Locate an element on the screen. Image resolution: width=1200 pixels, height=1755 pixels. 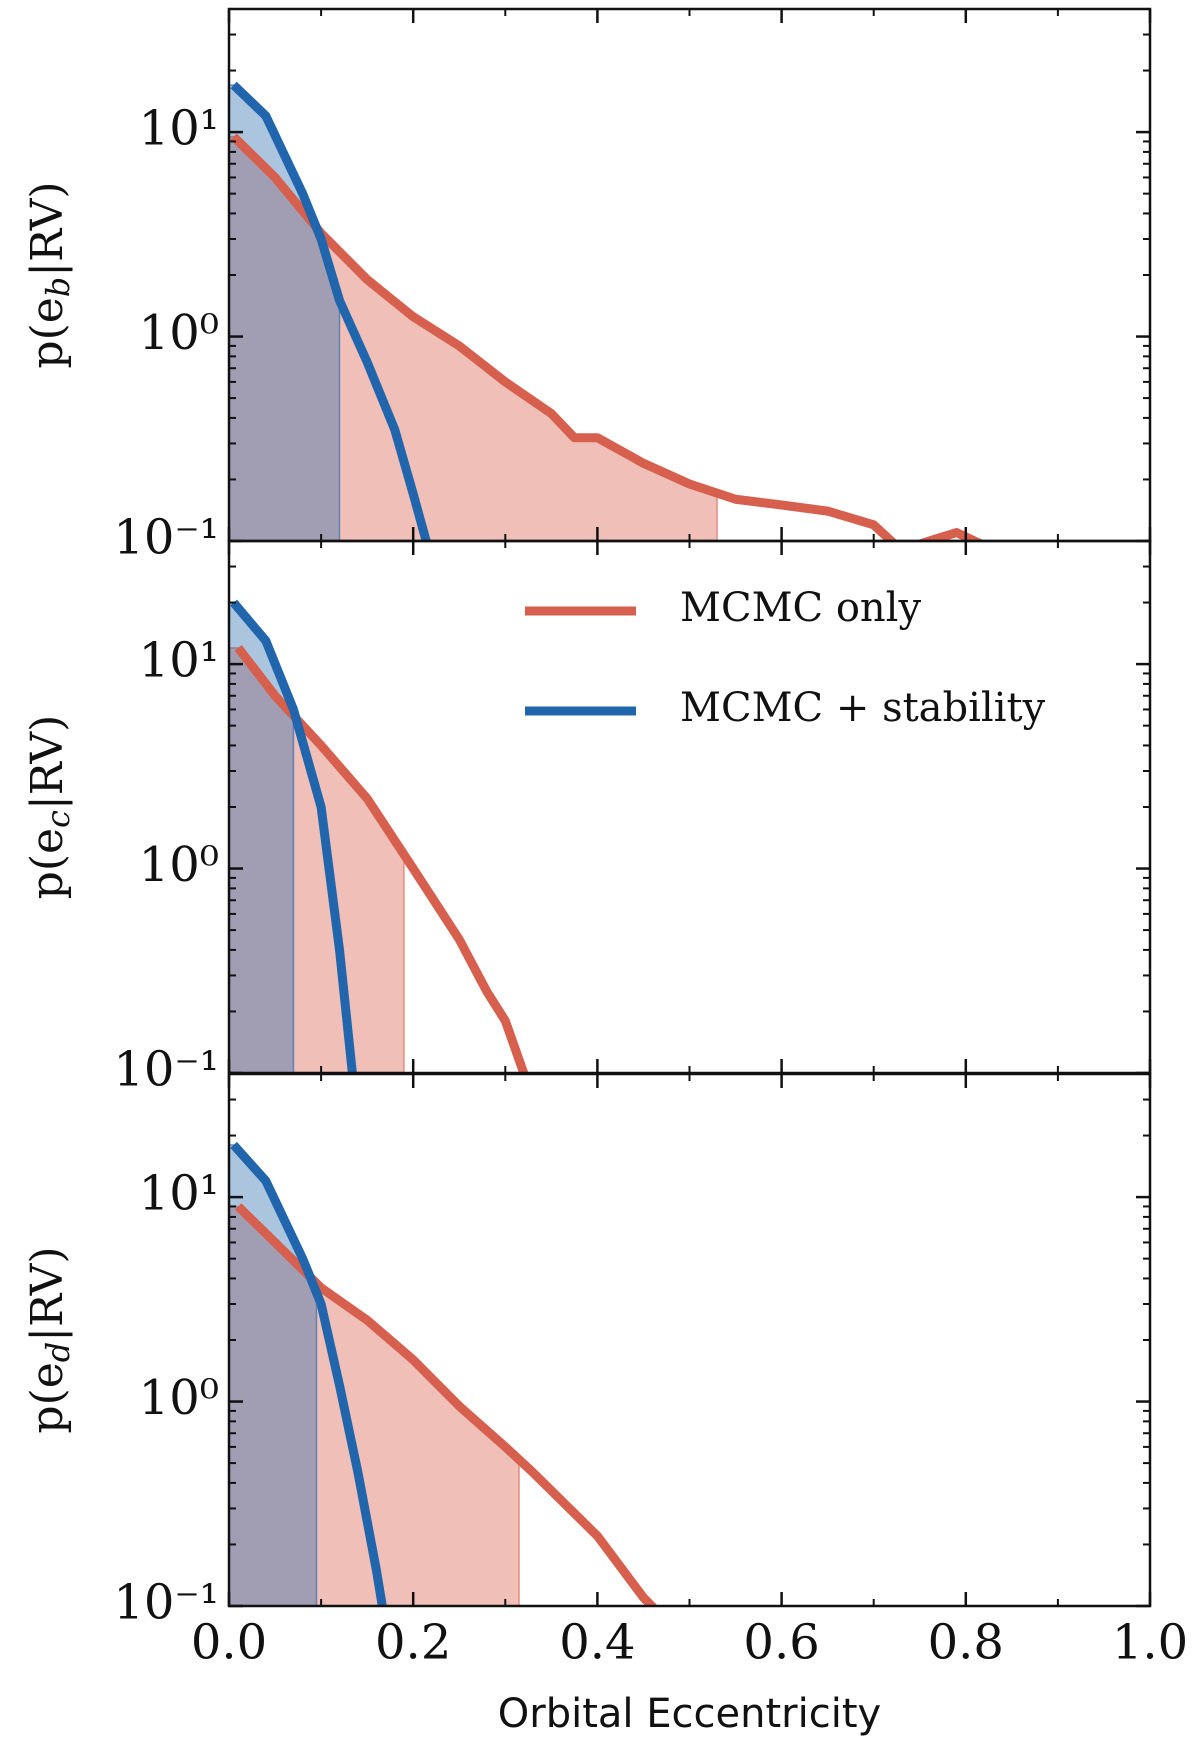
x-axis-label: Orbital Eccentricity is located at coordinates (689, 1714).